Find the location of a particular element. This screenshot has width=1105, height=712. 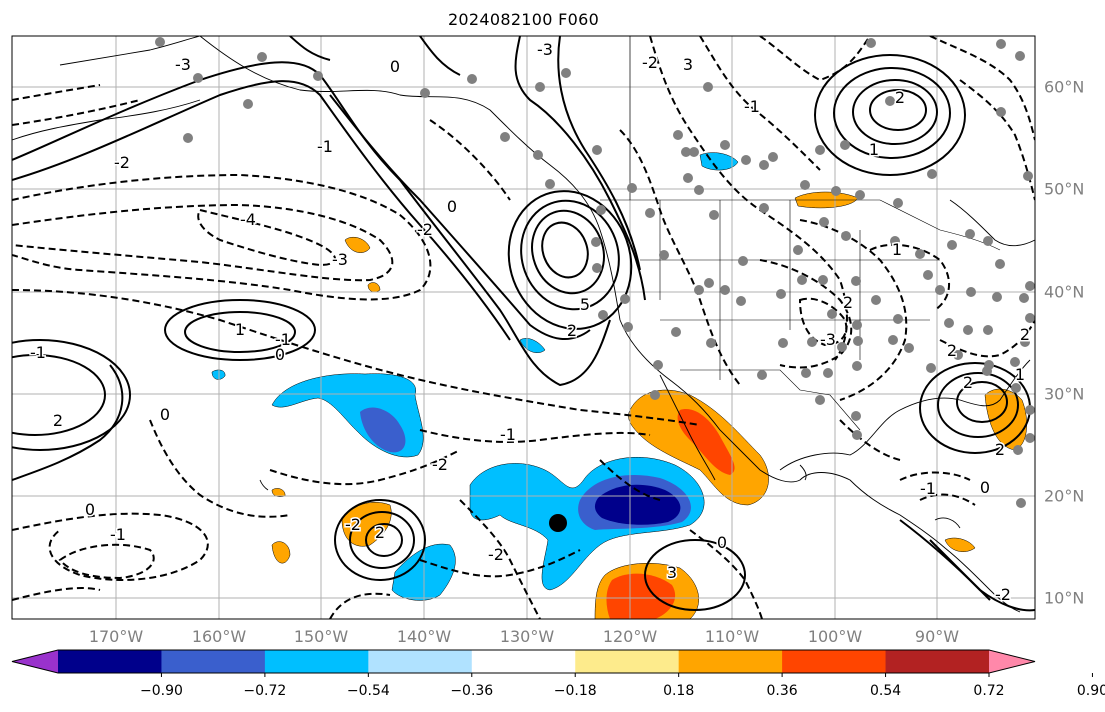

lat-tick-label: 50°N is located at coordinates (1064, 189).